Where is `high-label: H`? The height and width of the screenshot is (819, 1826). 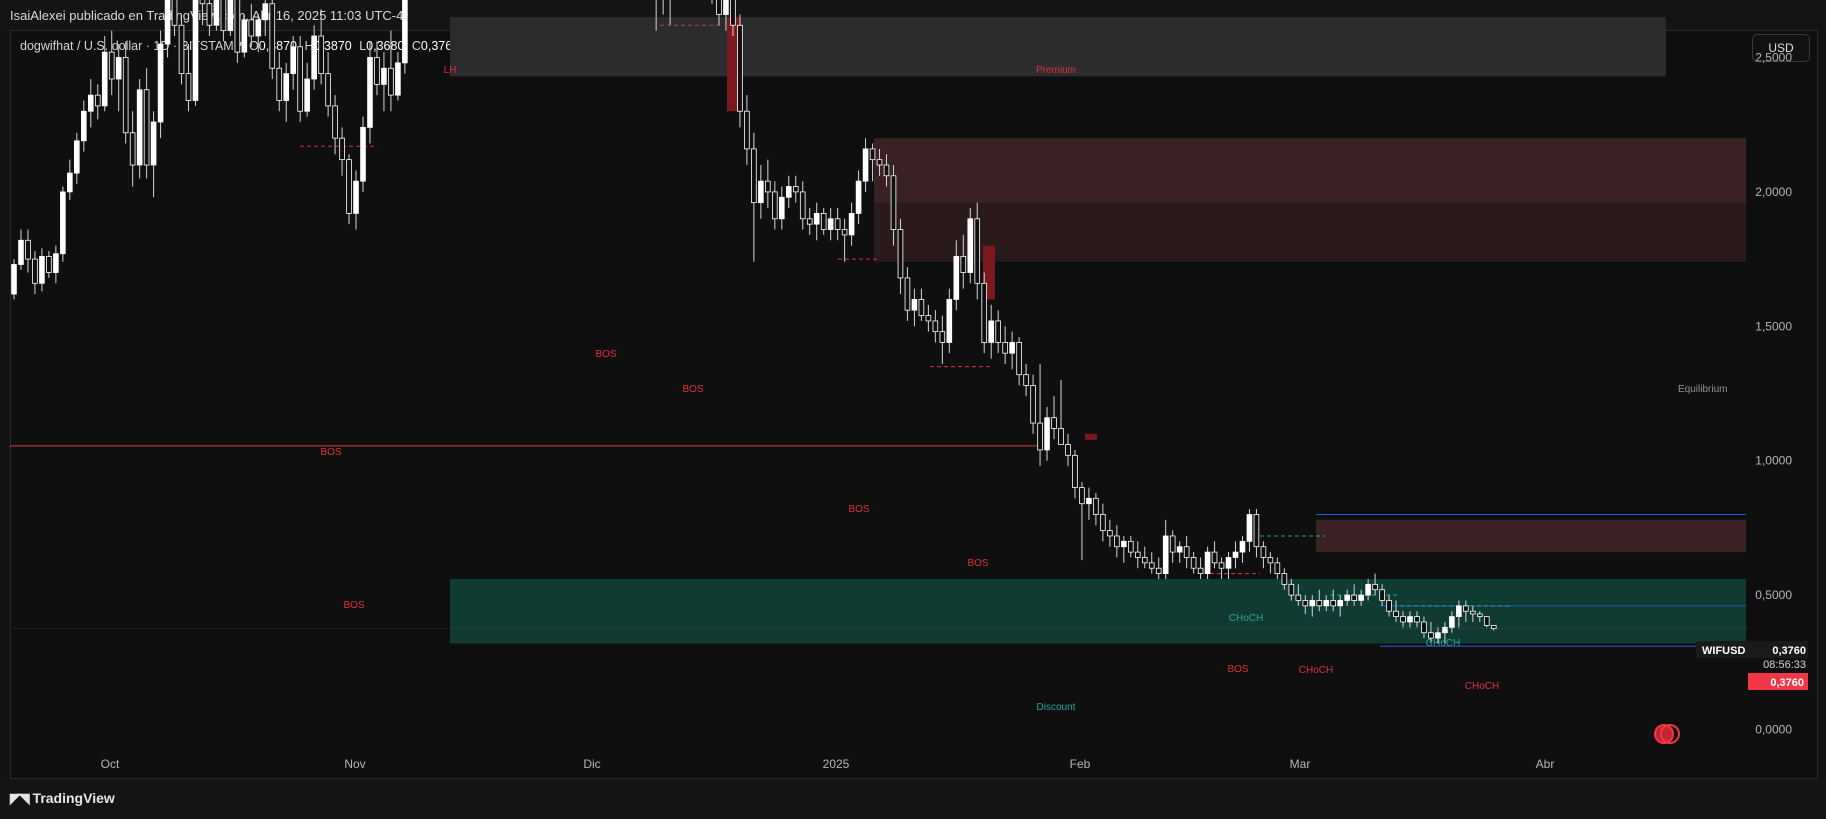 high-label: H is located at coordinates (309, 46).